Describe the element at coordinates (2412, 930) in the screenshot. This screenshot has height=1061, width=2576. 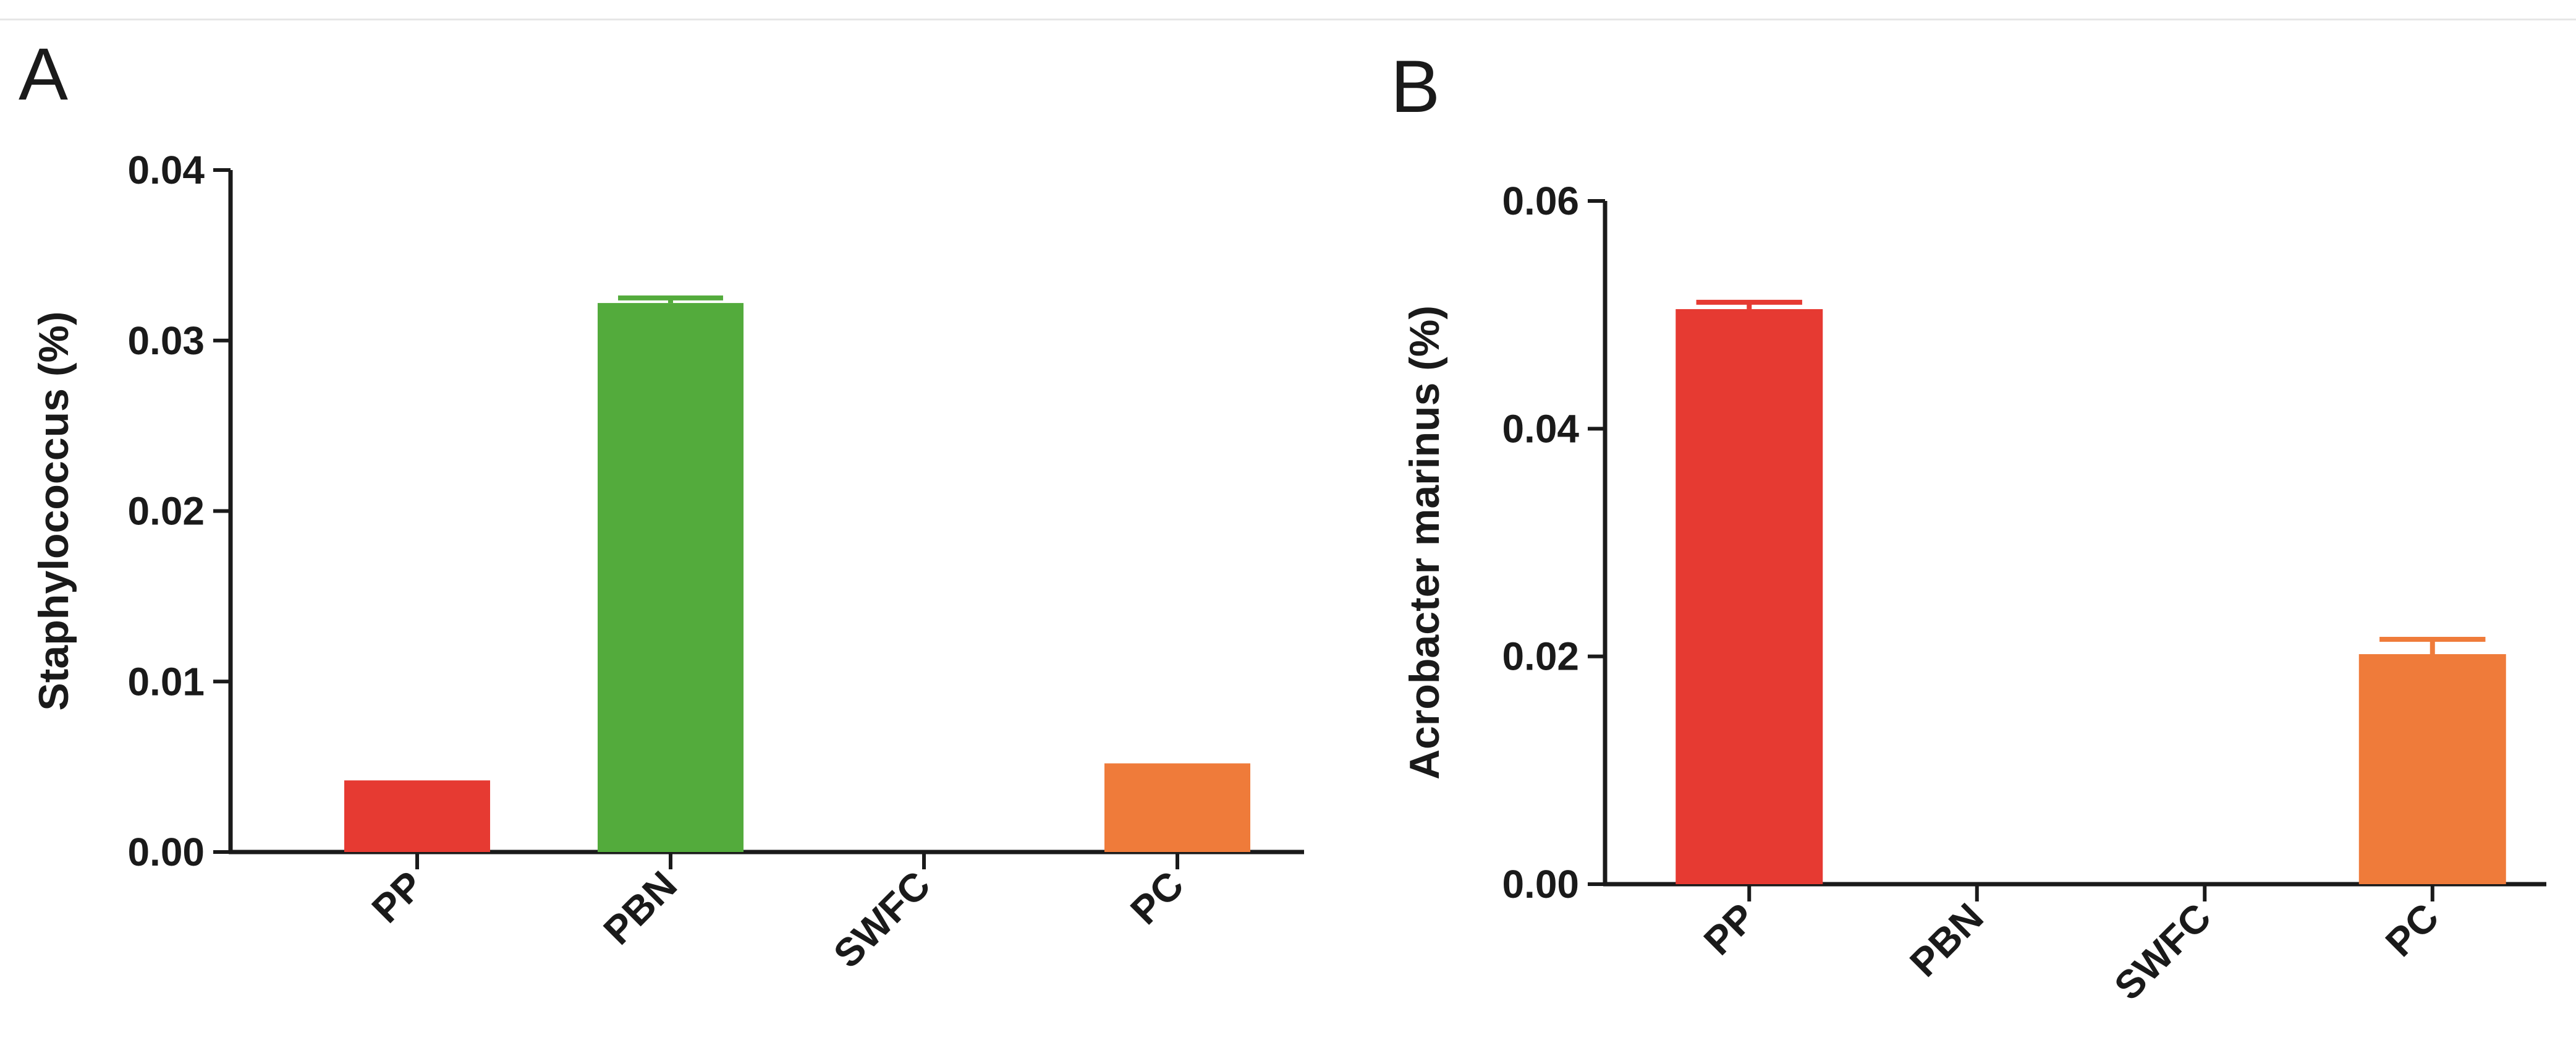
I see `b-category-label-pc: PC` at that location.